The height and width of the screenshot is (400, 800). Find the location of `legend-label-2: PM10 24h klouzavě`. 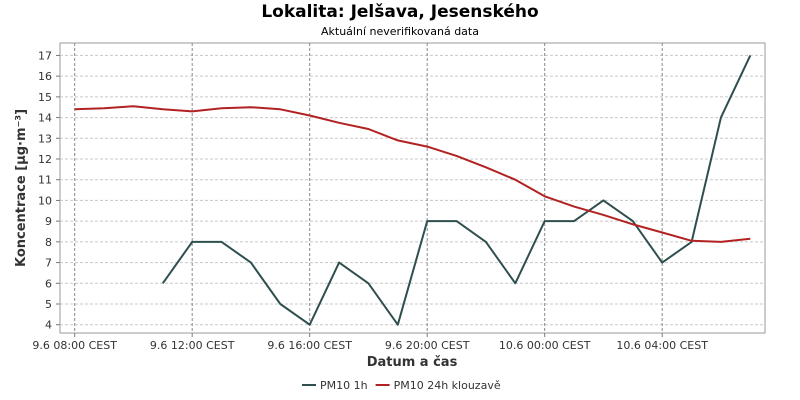

legend-label-2: PM10 24h klouzavě is located at coordinates (447, 385).